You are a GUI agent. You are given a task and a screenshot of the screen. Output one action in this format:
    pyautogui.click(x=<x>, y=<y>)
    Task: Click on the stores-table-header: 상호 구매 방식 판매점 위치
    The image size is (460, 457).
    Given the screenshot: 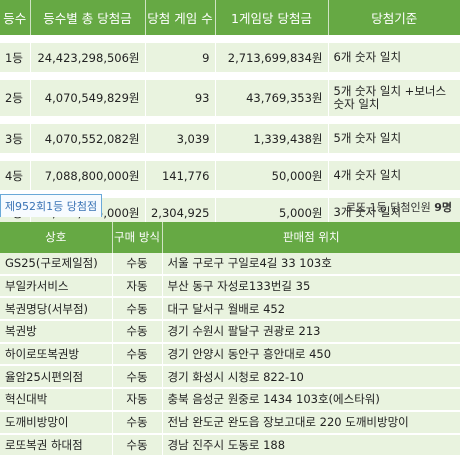 What is the action you would take?
    pyautogui.click(x=230, y=237)
    